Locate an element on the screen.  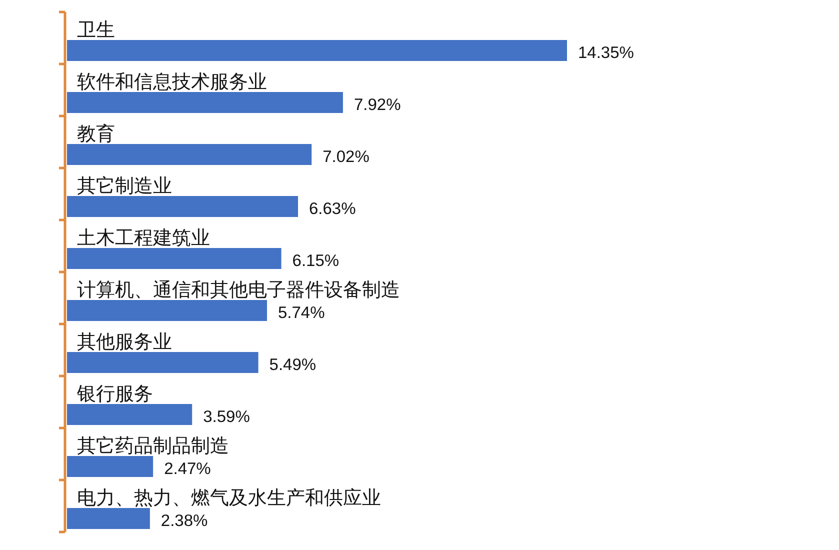
data-label: 5.74% is located at coordinates (302, 313).